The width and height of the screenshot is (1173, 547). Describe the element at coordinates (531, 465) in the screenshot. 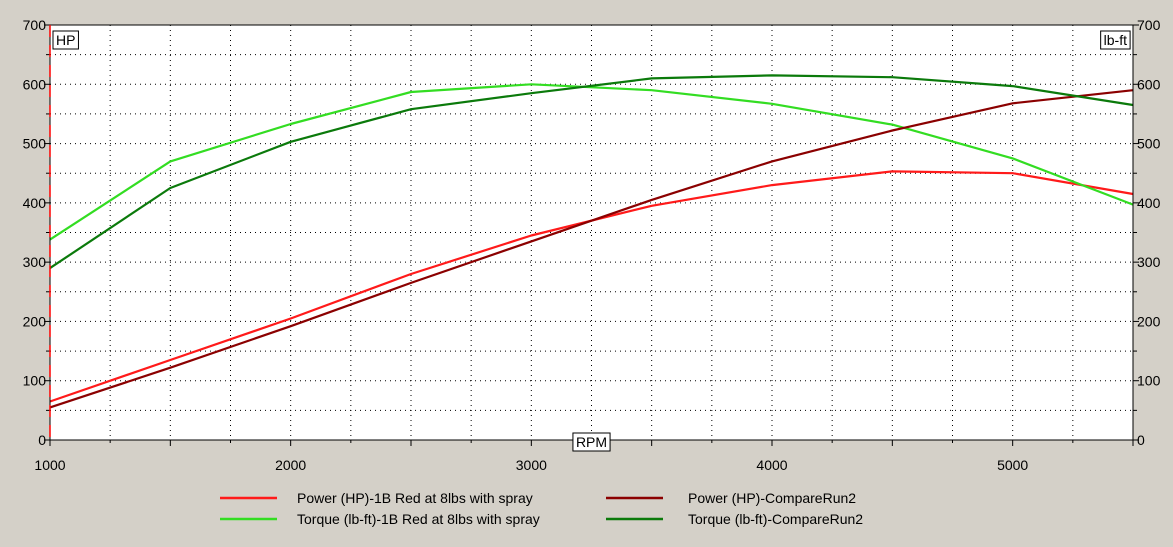

I see `x-tick-label: 3000` at that location.